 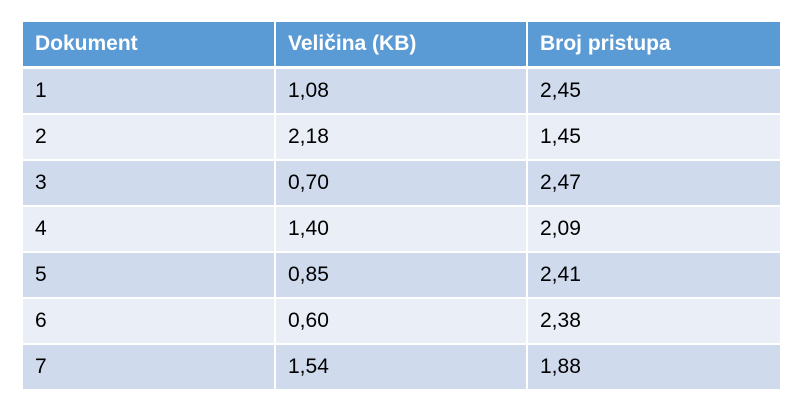 I want to click on table-cell-broj-pristupa: 2,45, so click(x=653, y=91).